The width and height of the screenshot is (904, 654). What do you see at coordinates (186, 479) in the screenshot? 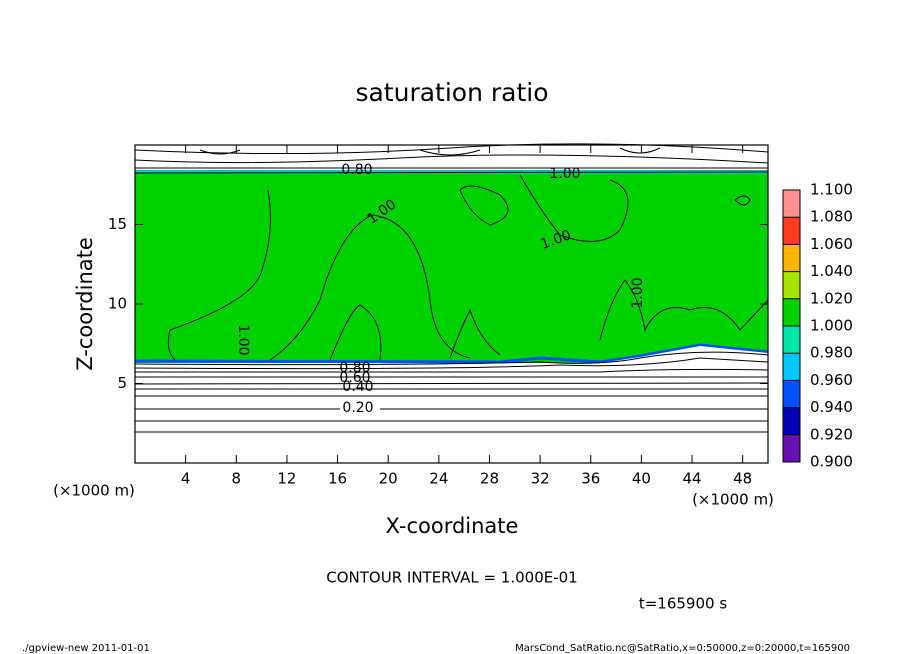
I see `x-tick-label: 4` at bounding box center [186, 479].